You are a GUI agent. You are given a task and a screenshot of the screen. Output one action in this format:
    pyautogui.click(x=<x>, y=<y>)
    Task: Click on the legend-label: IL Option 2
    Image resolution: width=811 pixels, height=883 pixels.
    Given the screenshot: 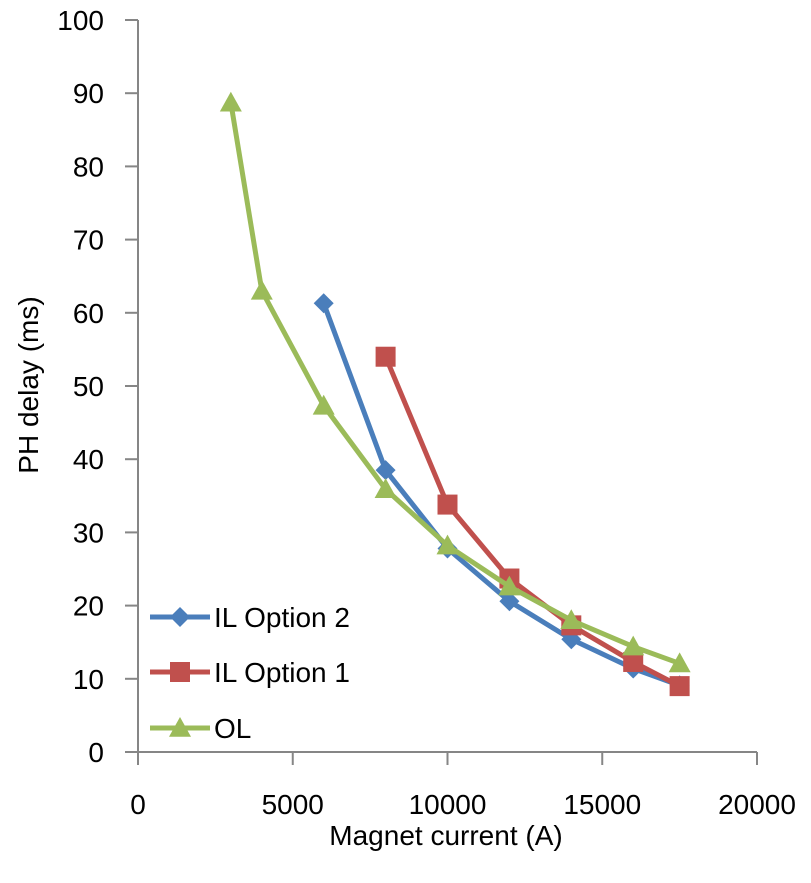 What is the action you would take?
    pyautogui.click(x=282, y=617)
    